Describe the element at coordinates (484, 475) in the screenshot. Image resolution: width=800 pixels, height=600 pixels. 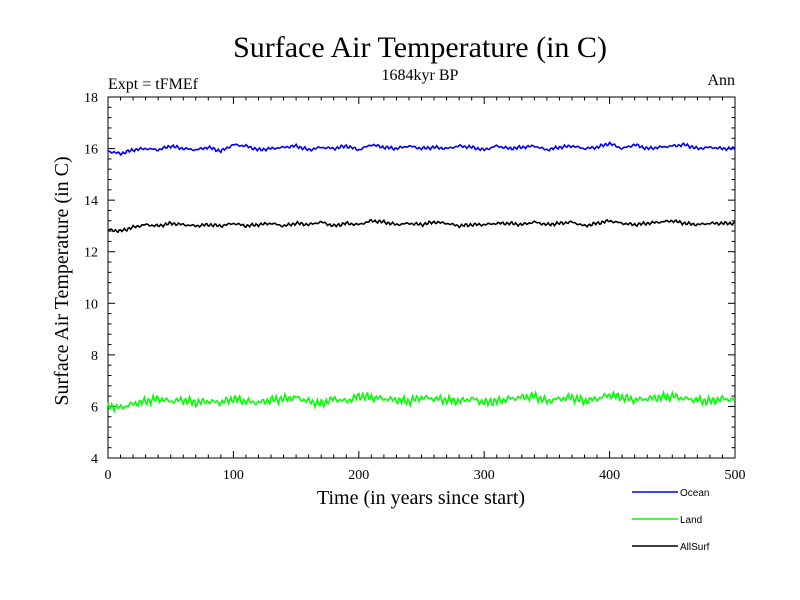
I see `x-tick-label: 300` at that location.